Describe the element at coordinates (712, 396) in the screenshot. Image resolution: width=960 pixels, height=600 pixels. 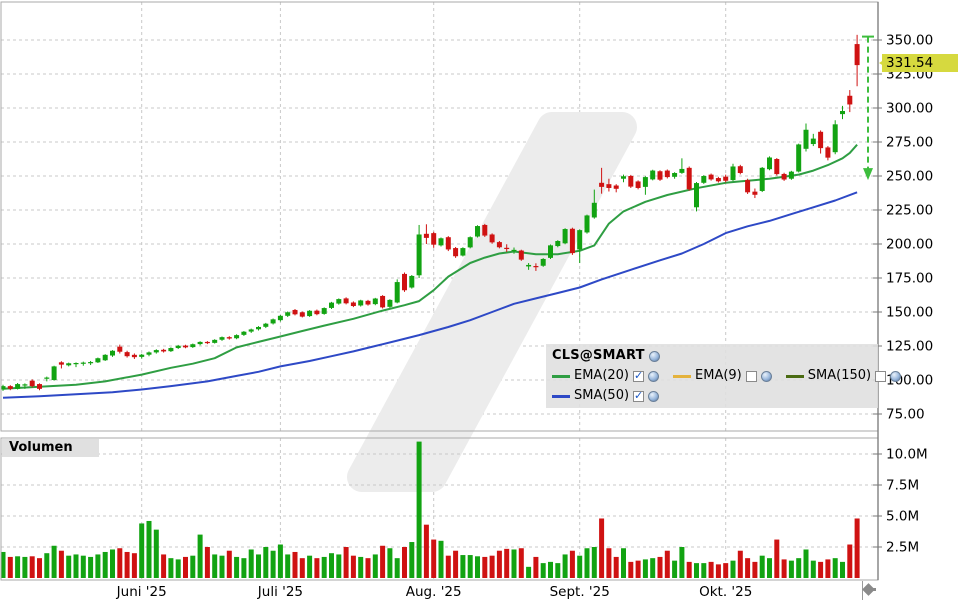
I see `legend-row-2: SMA(50)` at that location.